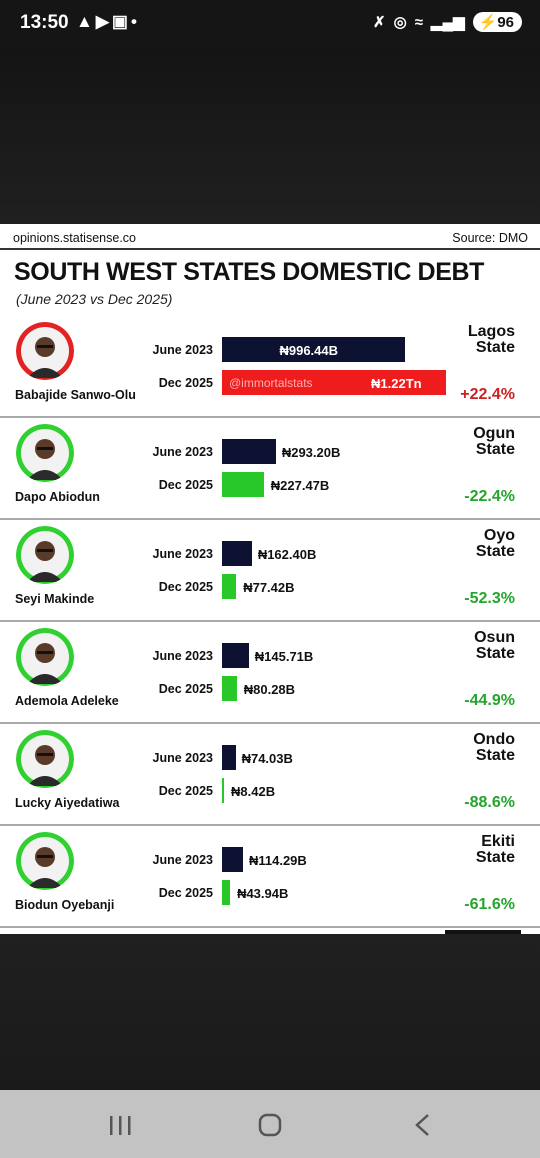 Image resolution: width=540 pixels, height=1158 pixels. Describe the element at coordinates (494, 739) in the screenshot. I see `state-label: Ondo` at that location.